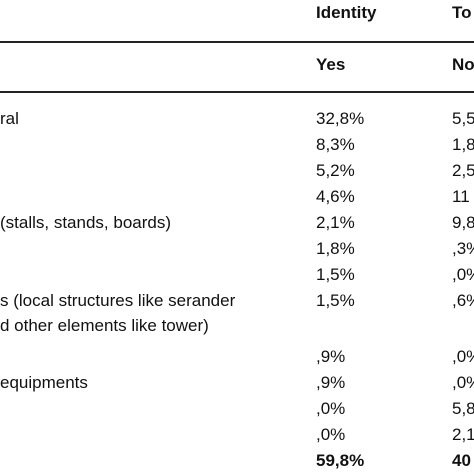  What do you see at coordinates (340, 460) in the screenshot?
I see `total-yes: 59,8%` at bounding box center [340, 460].